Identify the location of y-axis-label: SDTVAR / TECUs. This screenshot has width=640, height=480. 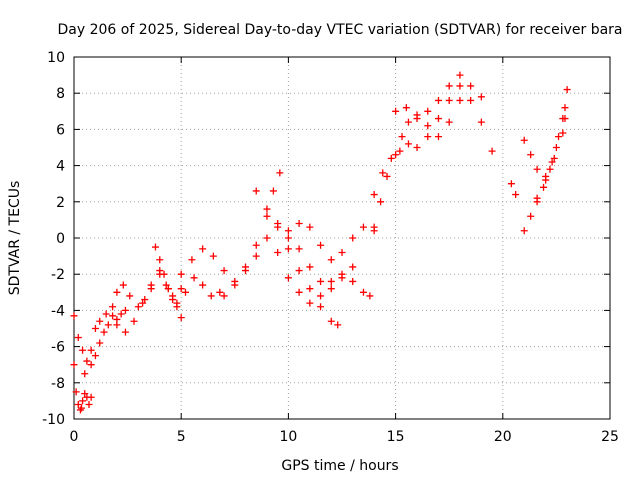
(15, 238).